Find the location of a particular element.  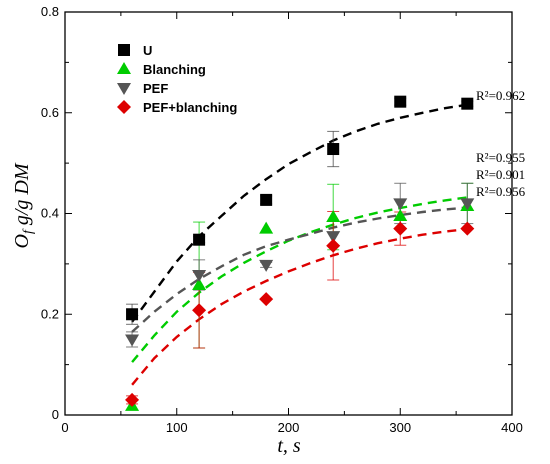

y-axis-title: Of g/g DM is located at coordinates (23, 205).